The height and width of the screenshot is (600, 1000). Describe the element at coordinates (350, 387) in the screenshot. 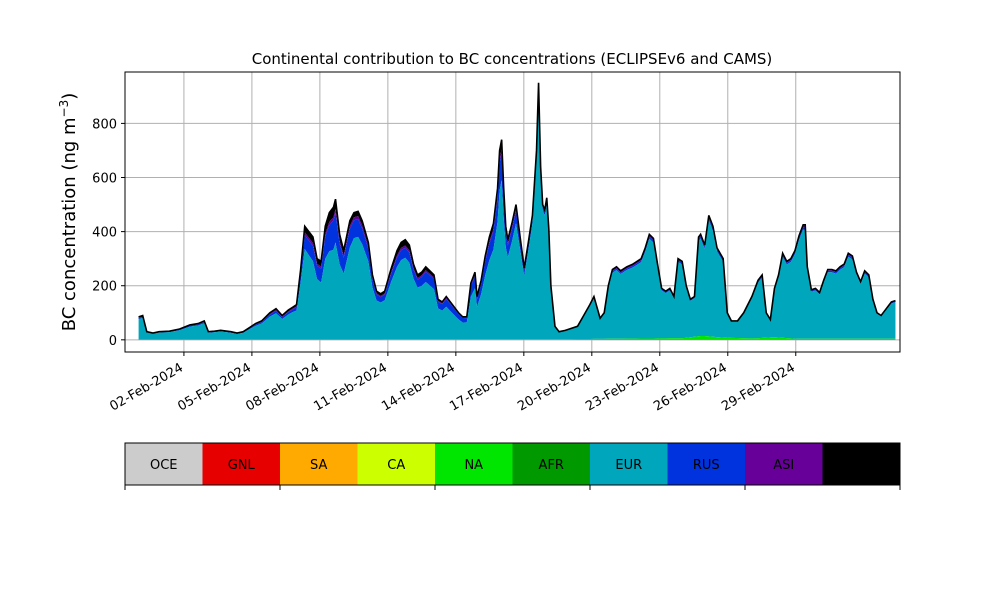

I see `x-tick-label: 11-Feb-2024` at that location.